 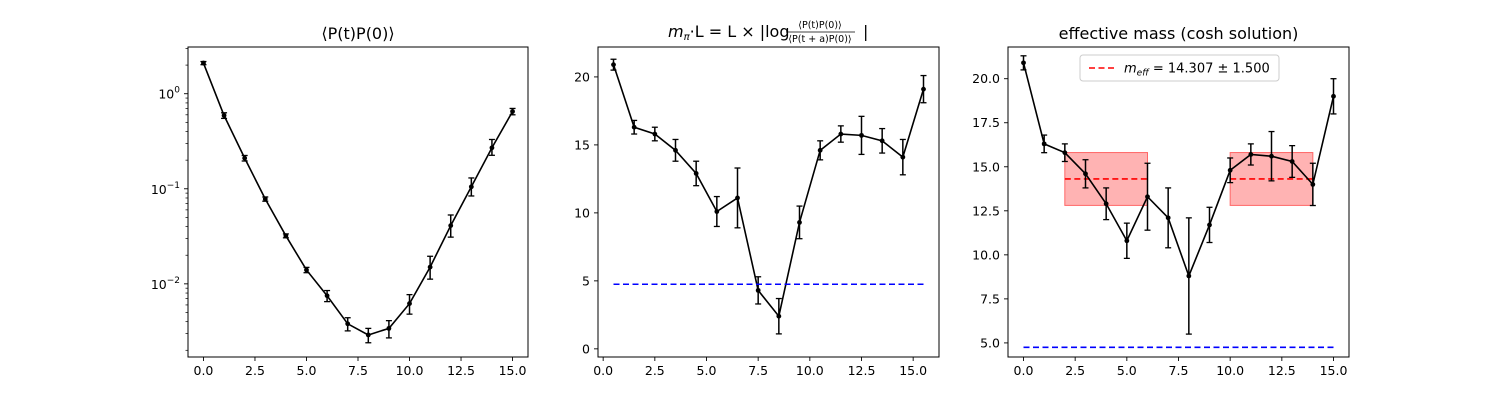 What do you see at coordinates (586, 348) in the screenshot?
I see `y-tick-label: 0` at bounding box center [586, 348].